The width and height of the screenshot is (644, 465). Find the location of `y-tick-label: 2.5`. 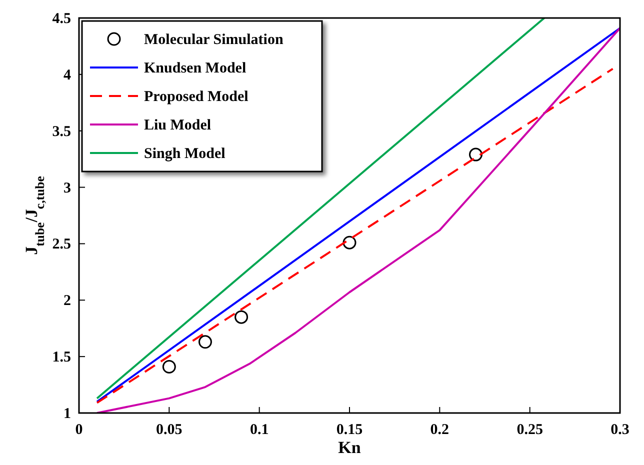

y-tick-label: 2.5 is located at coordinates (61, 244).